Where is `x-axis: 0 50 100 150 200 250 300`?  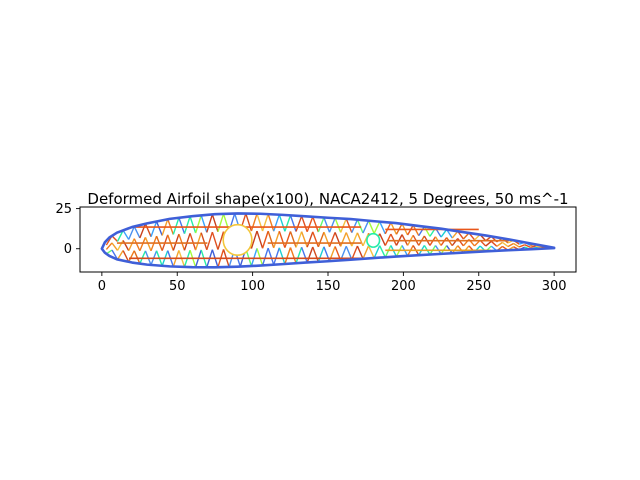 x-axis: 0 50 100 150 200 250 300 is located at coordinates (332, 283).